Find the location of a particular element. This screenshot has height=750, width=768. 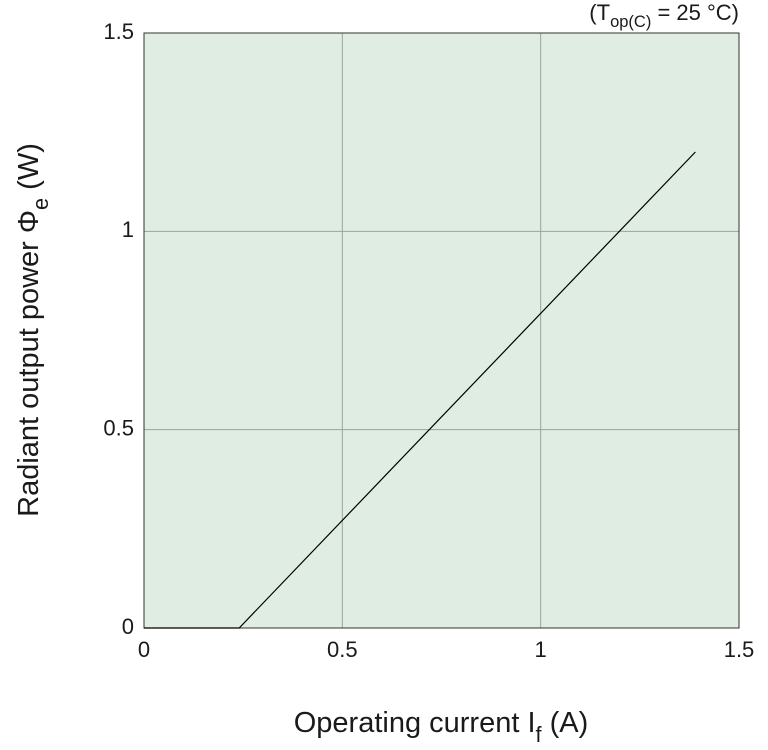

annotation: (Top(C) = 25 °C) is located at coordinates (664, 15).